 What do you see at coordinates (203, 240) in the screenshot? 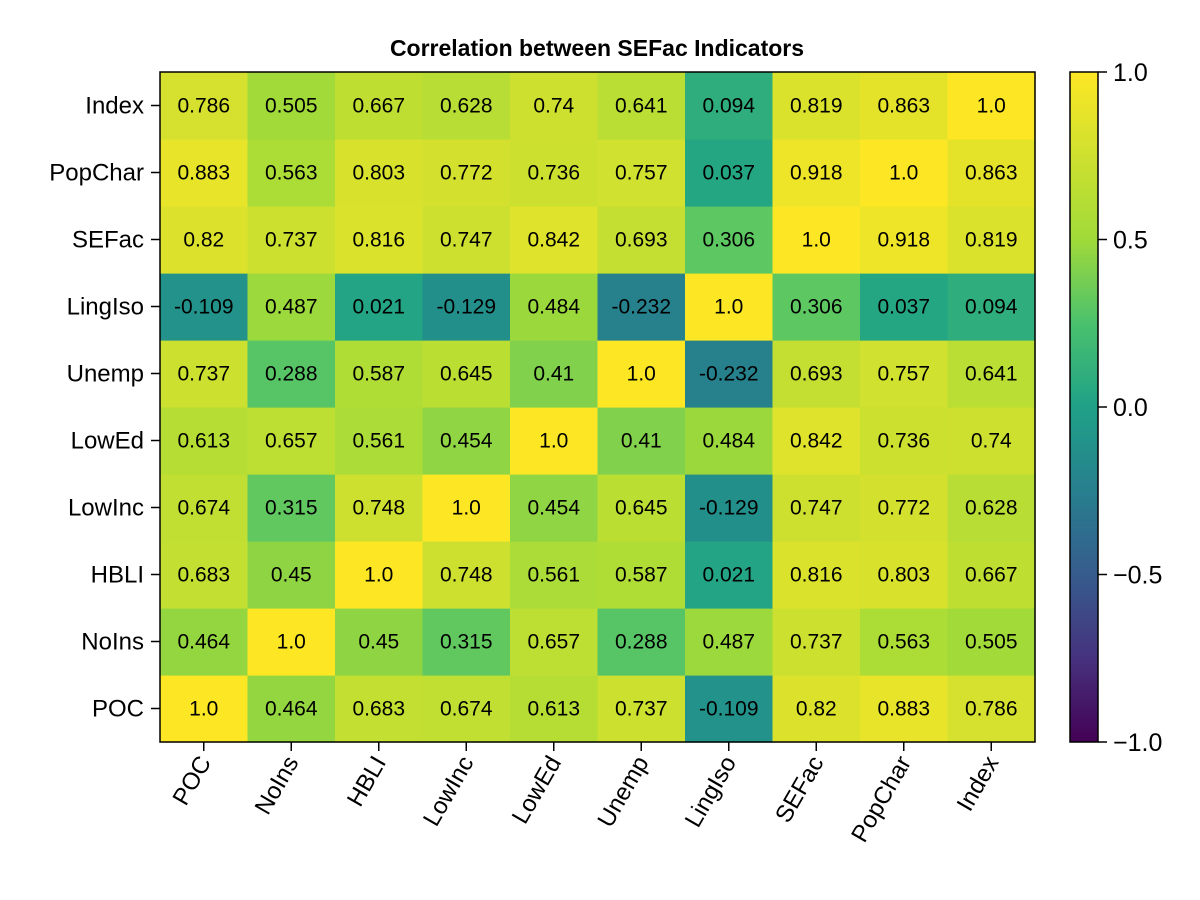
I see `cell-value-label: 0.82` at bounding box center [203, 240].